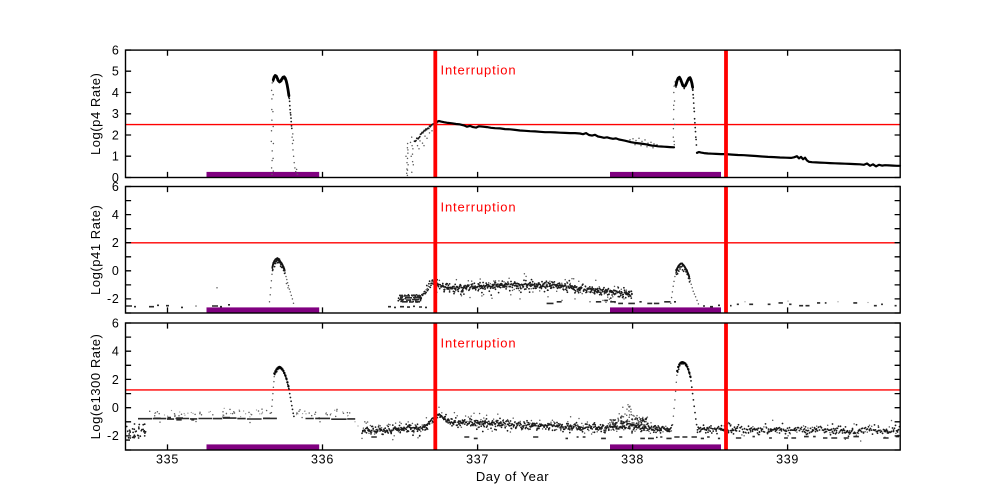 This screenshot has width=1000, height=500. I want to click on svg-text: 335, so click(167, 459).